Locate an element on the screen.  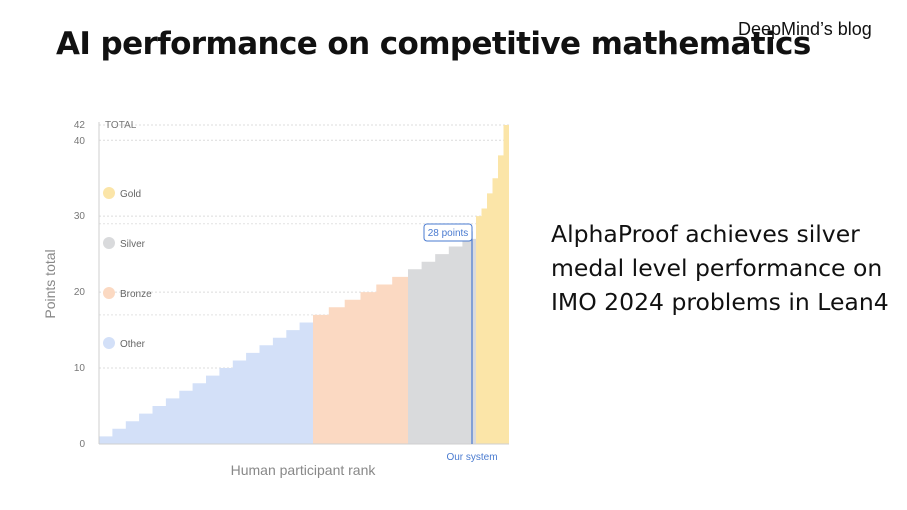
annotation-label: 28 points is located at coordinates (448, 233).